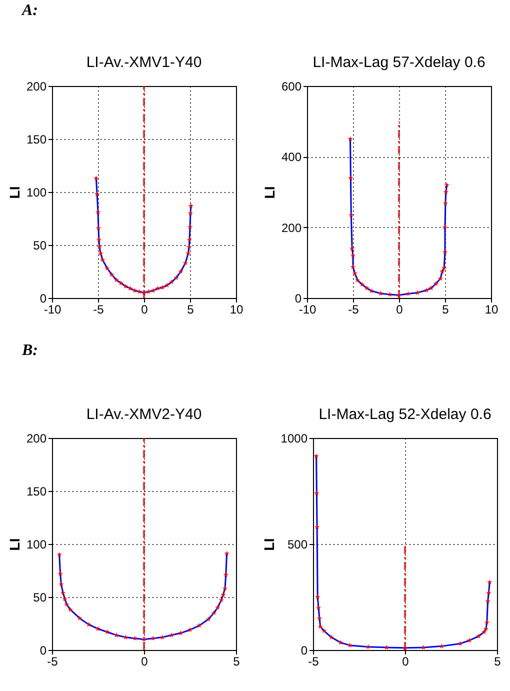  I want to click on chart-title: LI-Max-Lag 52-Xdelay 0.6, so click(405, 414).